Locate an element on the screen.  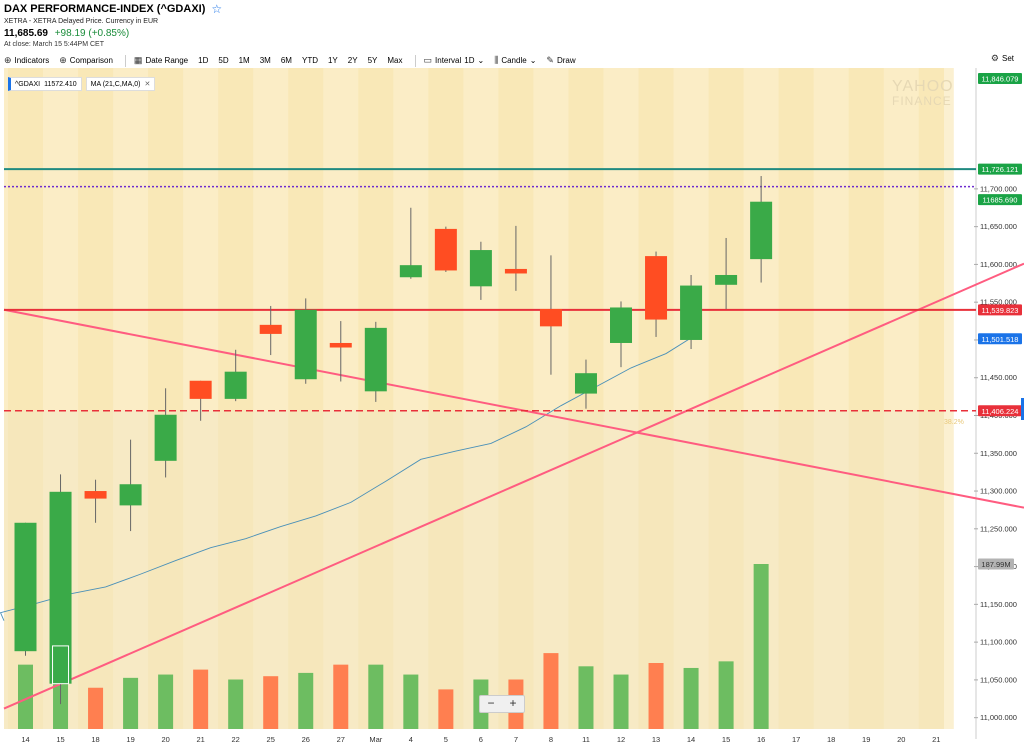
x-tick-label: 5 is located at coordinates (446, 739).